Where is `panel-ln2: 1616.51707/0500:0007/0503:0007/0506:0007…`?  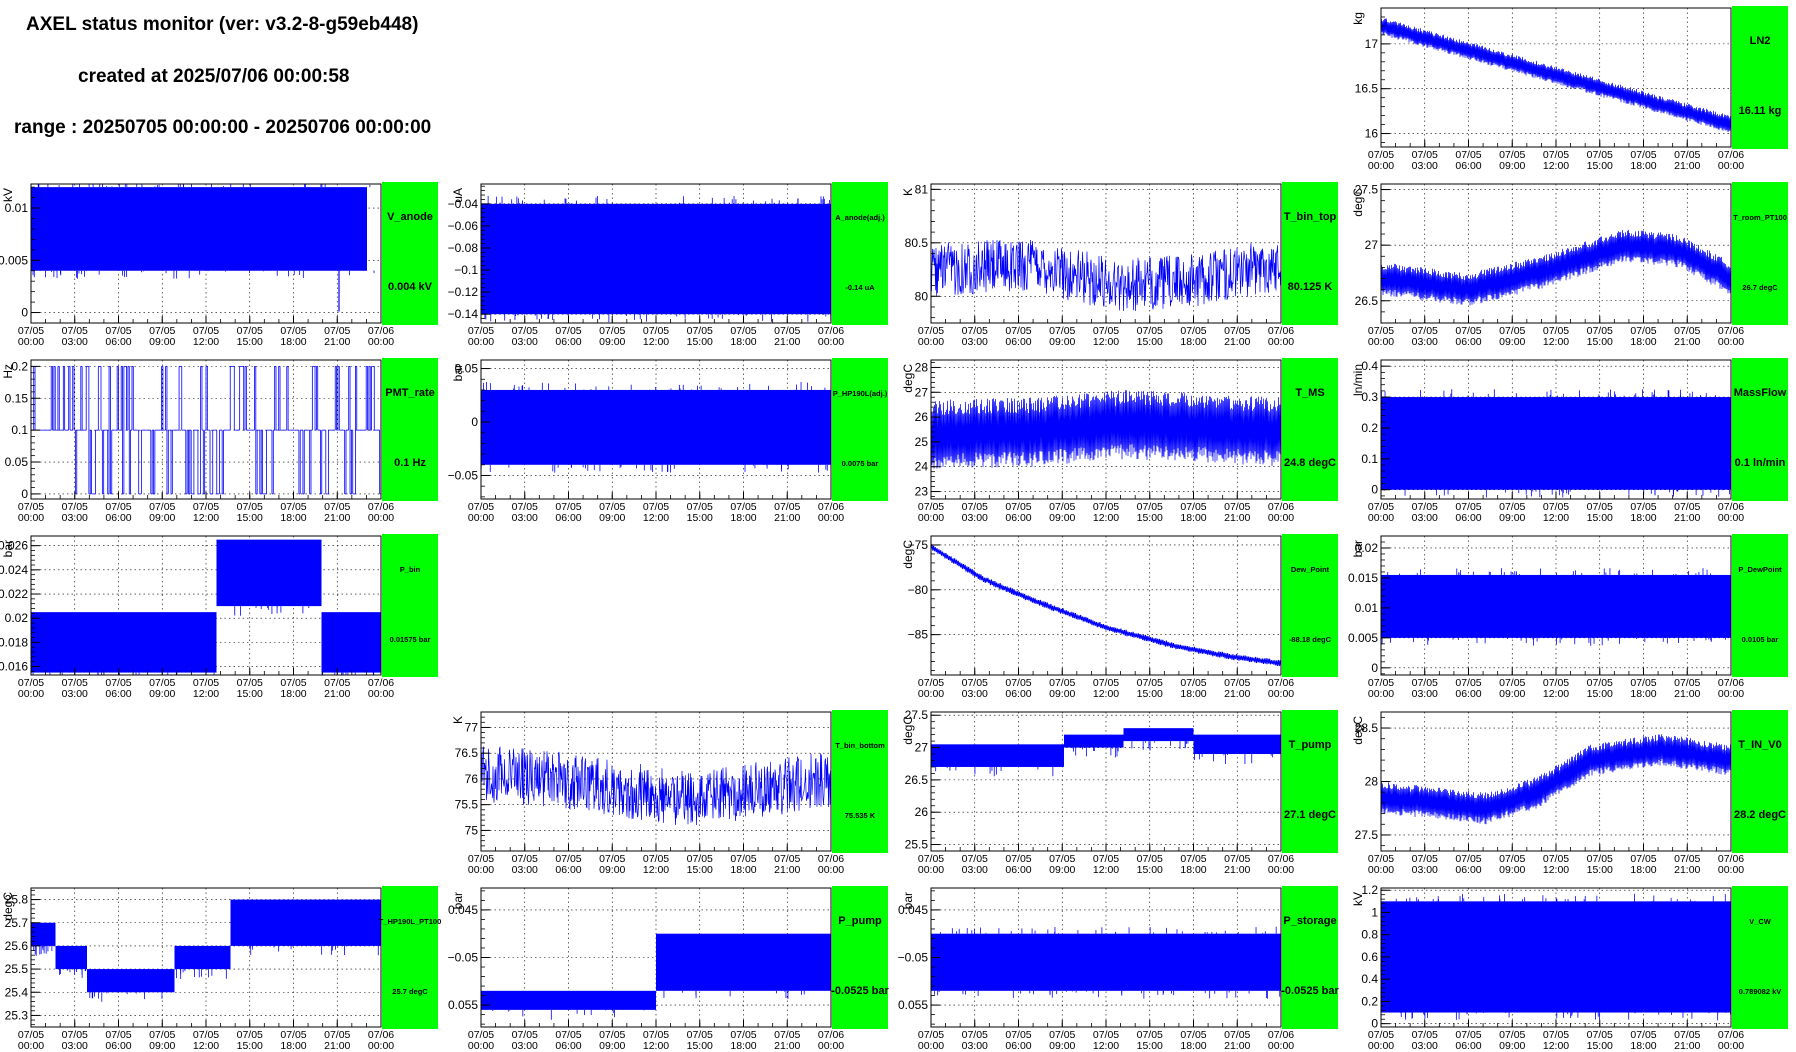
panel-ln2: 1616.51707/0500:0007/0503:0007/0506:0007… is located at coordinates (1569, 89).